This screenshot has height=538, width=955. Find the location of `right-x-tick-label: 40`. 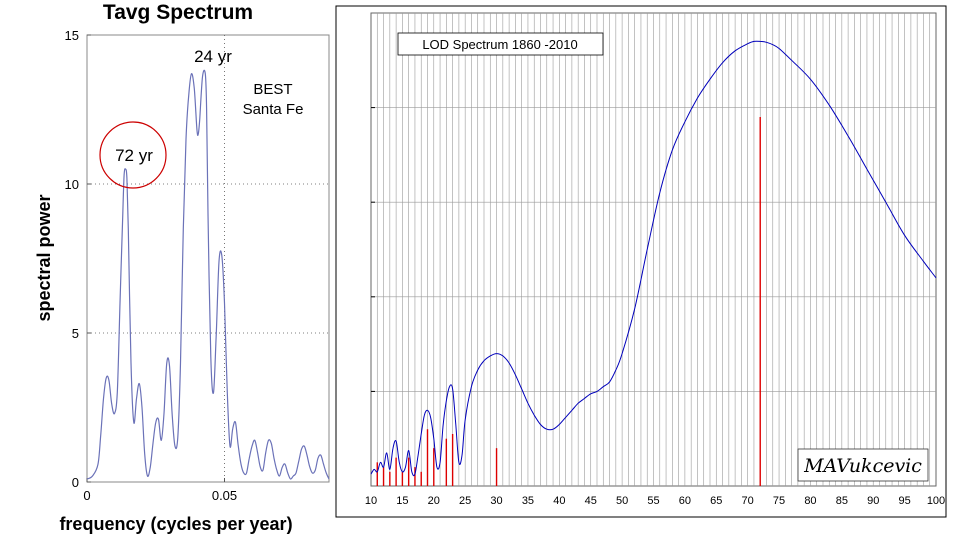

right-x-tick-label: 40 is located at coordinates (559, 501).